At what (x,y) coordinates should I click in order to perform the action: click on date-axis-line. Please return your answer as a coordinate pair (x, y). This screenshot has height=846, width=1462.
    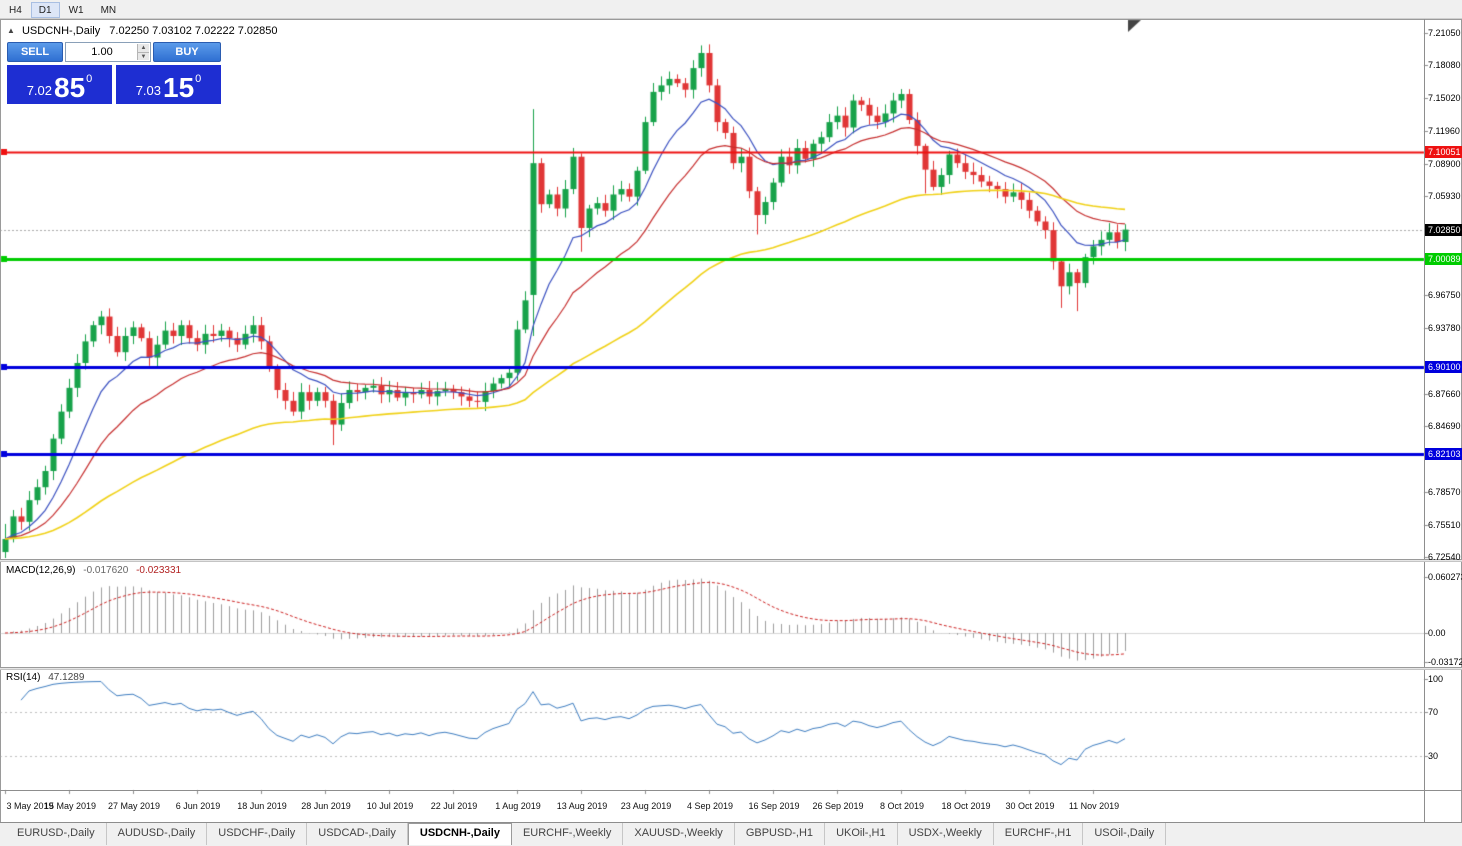
    Looking at the image, I should click on (731, 790).